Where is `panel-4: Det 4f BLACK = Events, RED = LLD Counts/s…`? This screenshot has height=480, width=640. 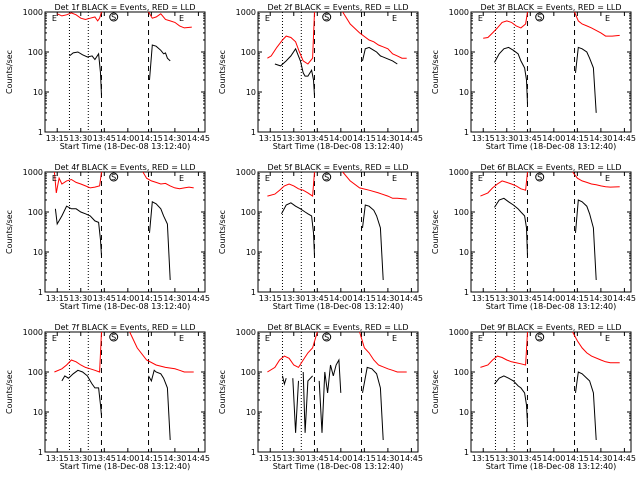
panel-4: Det 4f BLACK = Events, RED = LLD Counts/s… is located at coordinates (107, 237).